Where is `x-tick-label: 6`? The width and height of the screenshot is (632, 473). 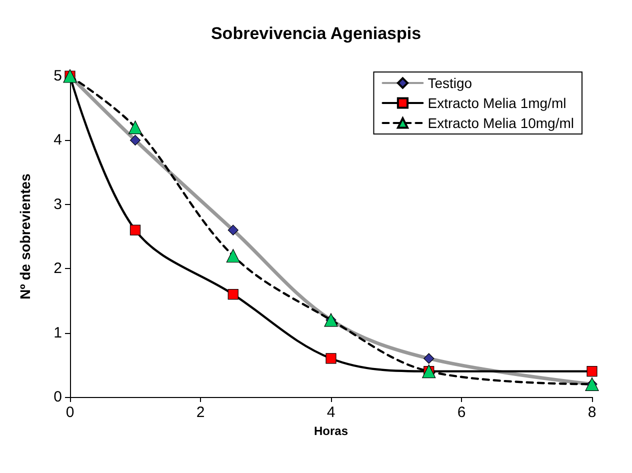
x-tick-label: 6 is located at coordinates (461, 412).